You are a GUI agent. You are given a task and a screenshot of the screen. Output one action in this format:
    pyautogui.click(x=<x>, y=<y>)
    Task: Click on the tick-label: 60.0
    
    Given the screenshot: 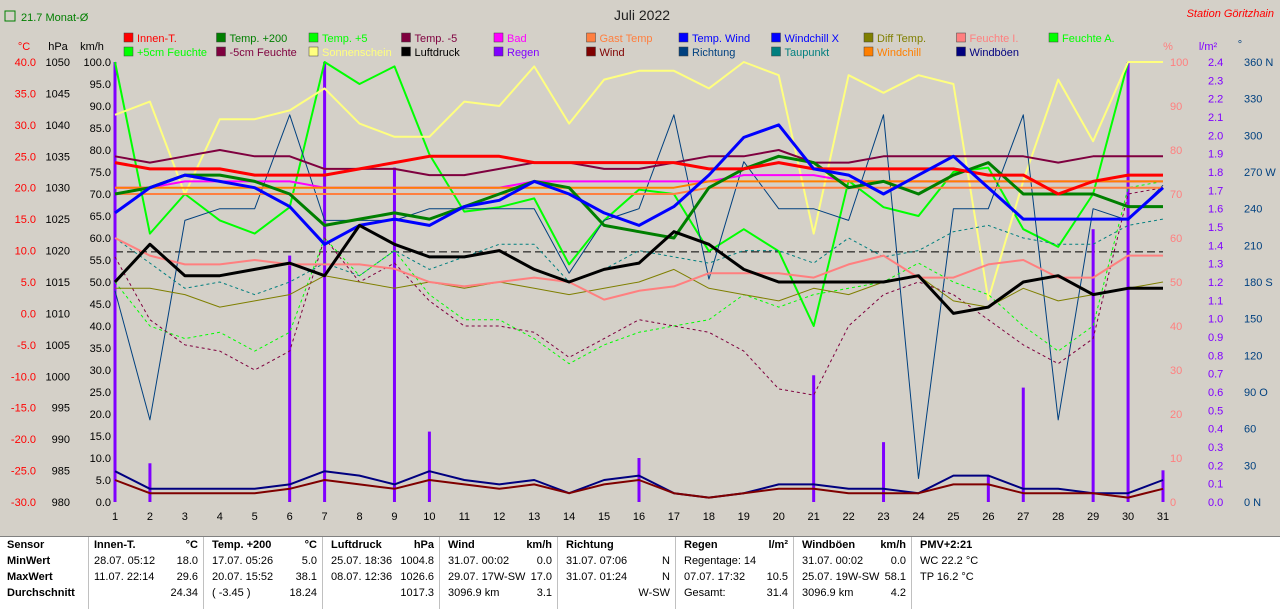 What is the action you would take?
    pyautogui.click(x=100, y=239)
    